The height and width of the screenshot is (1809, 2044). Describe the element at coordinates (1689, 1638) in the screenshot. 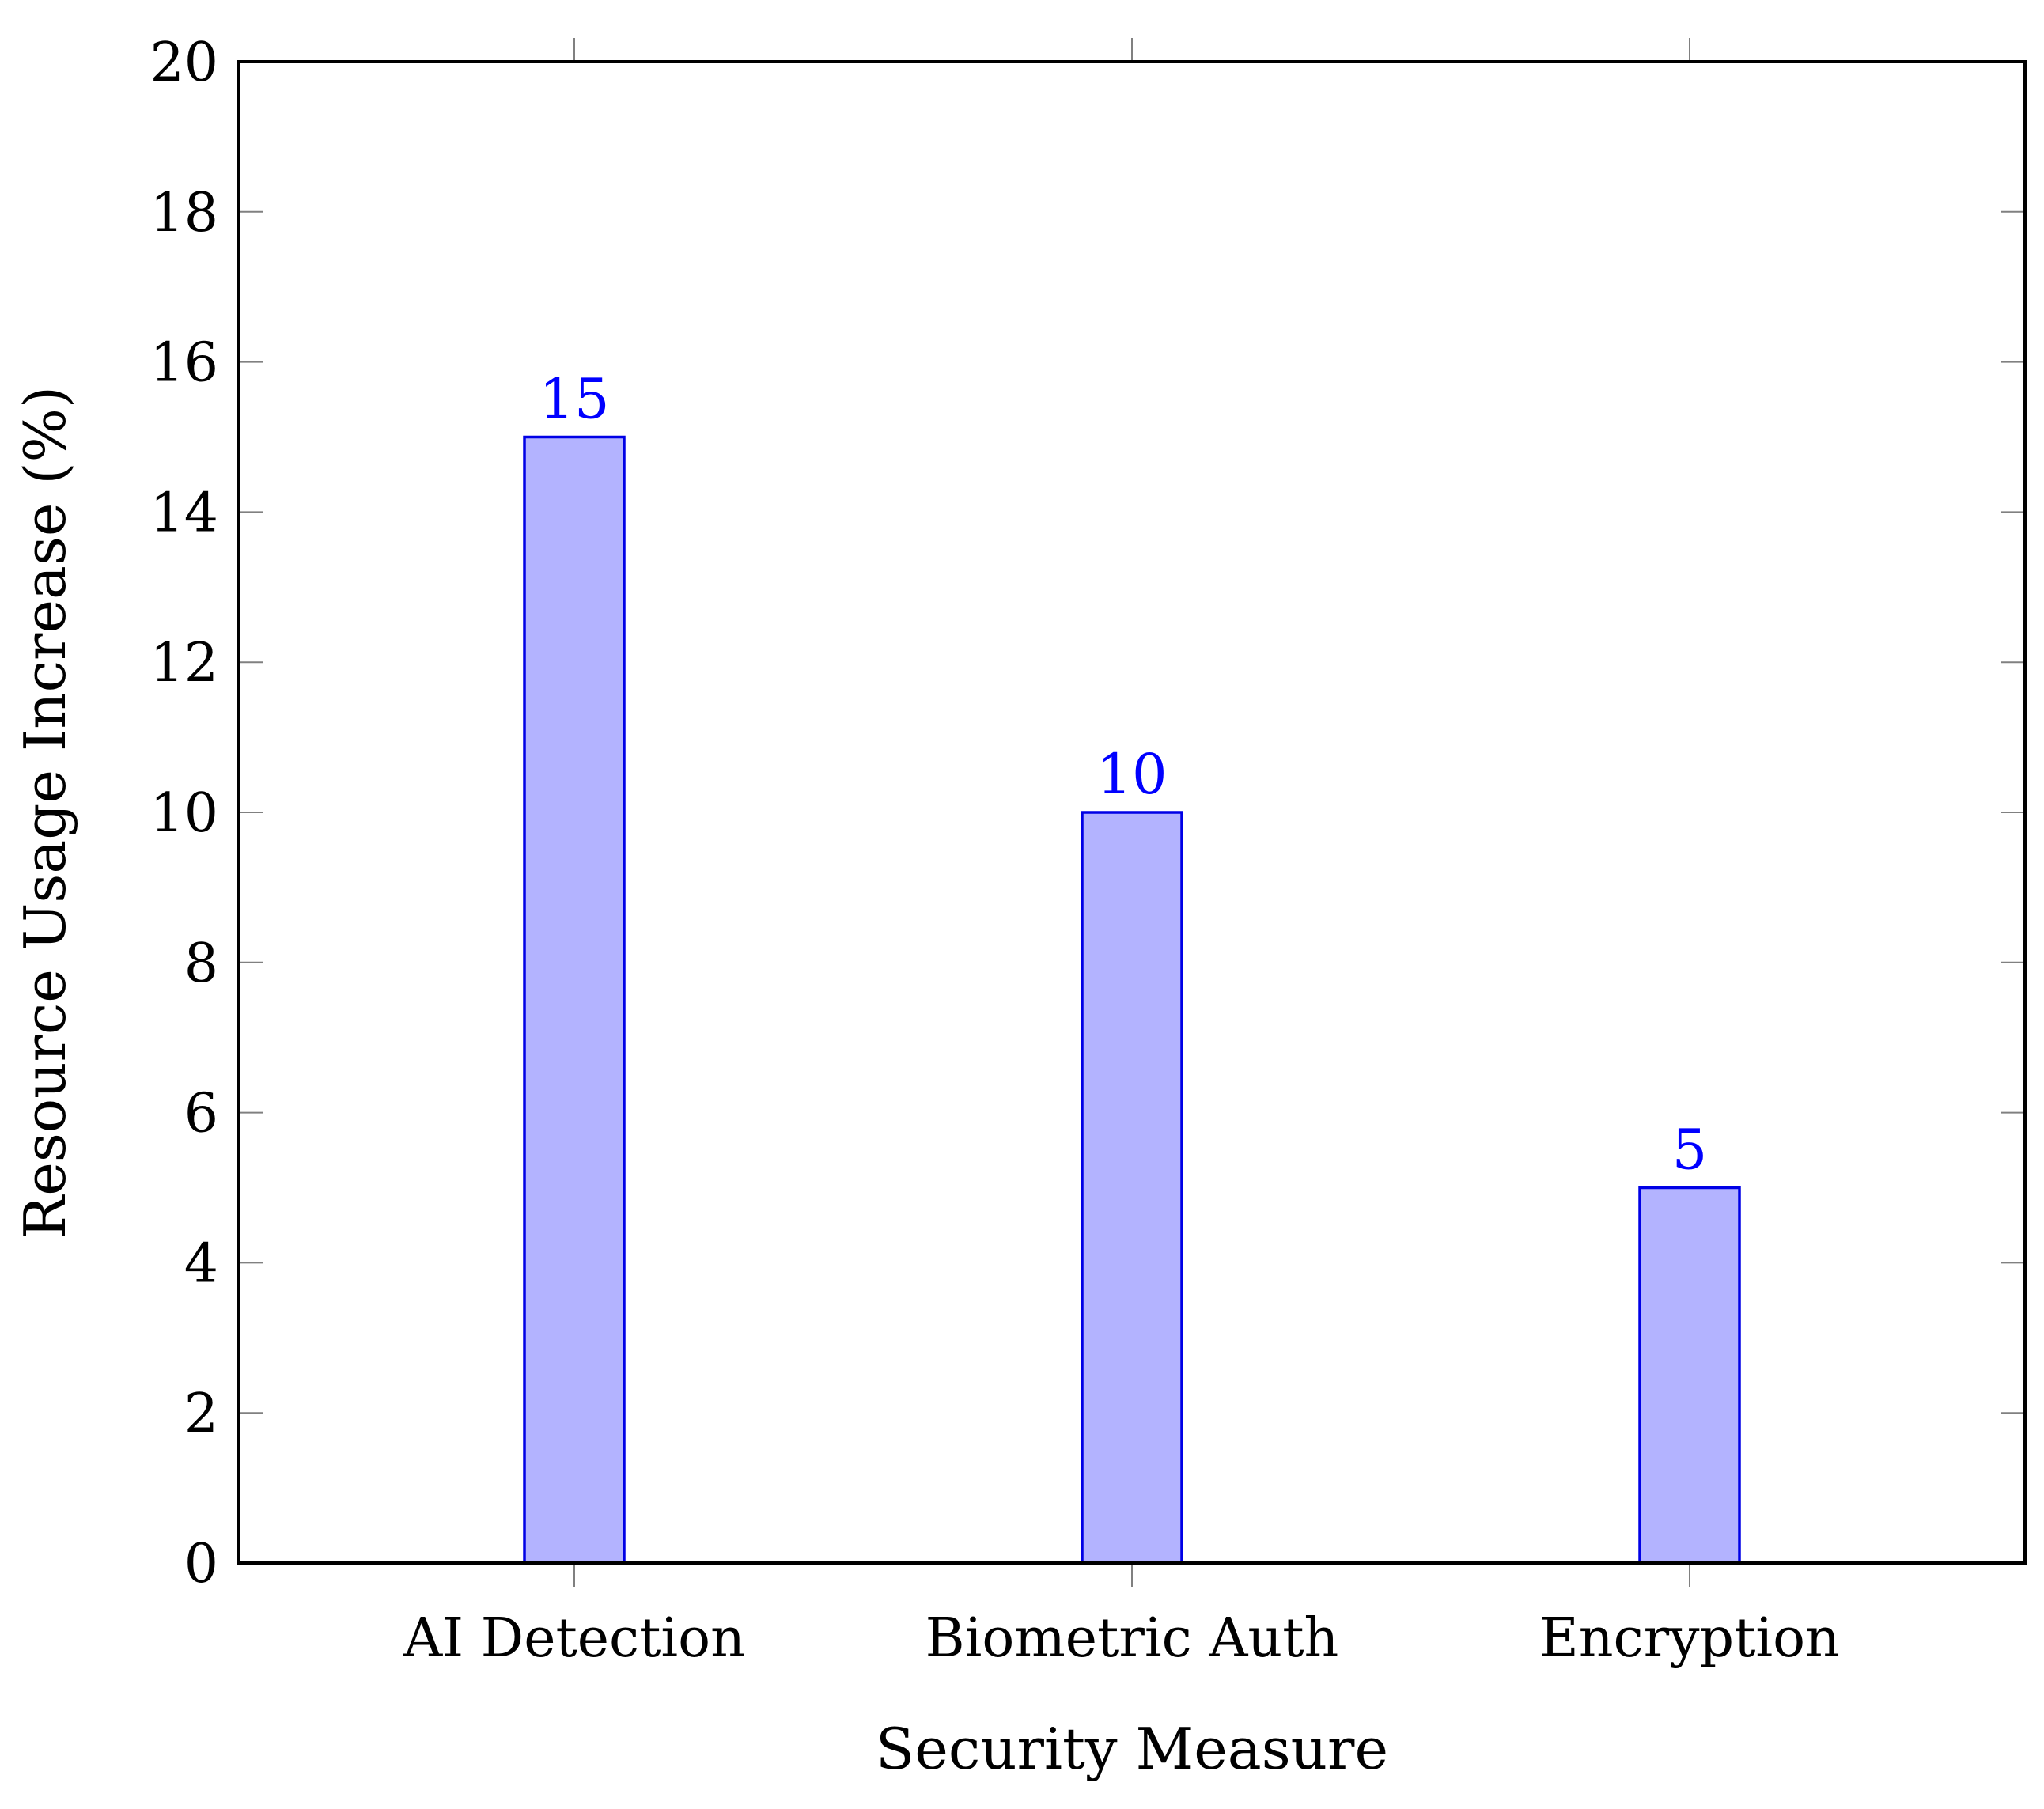

I see `x-tick-label: Encryption` at that location.